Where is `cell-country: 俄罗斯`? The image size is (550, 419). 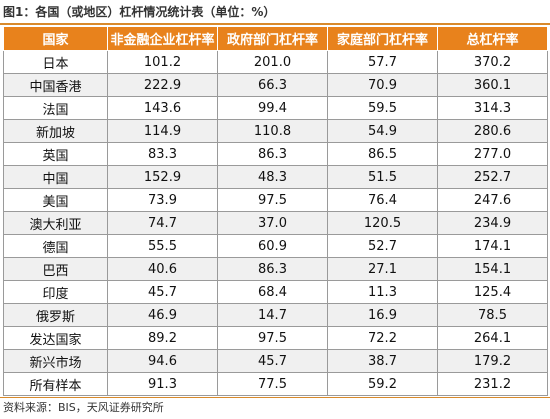
cell-country: 俄罗斯 is located at coordinates (55, 315).